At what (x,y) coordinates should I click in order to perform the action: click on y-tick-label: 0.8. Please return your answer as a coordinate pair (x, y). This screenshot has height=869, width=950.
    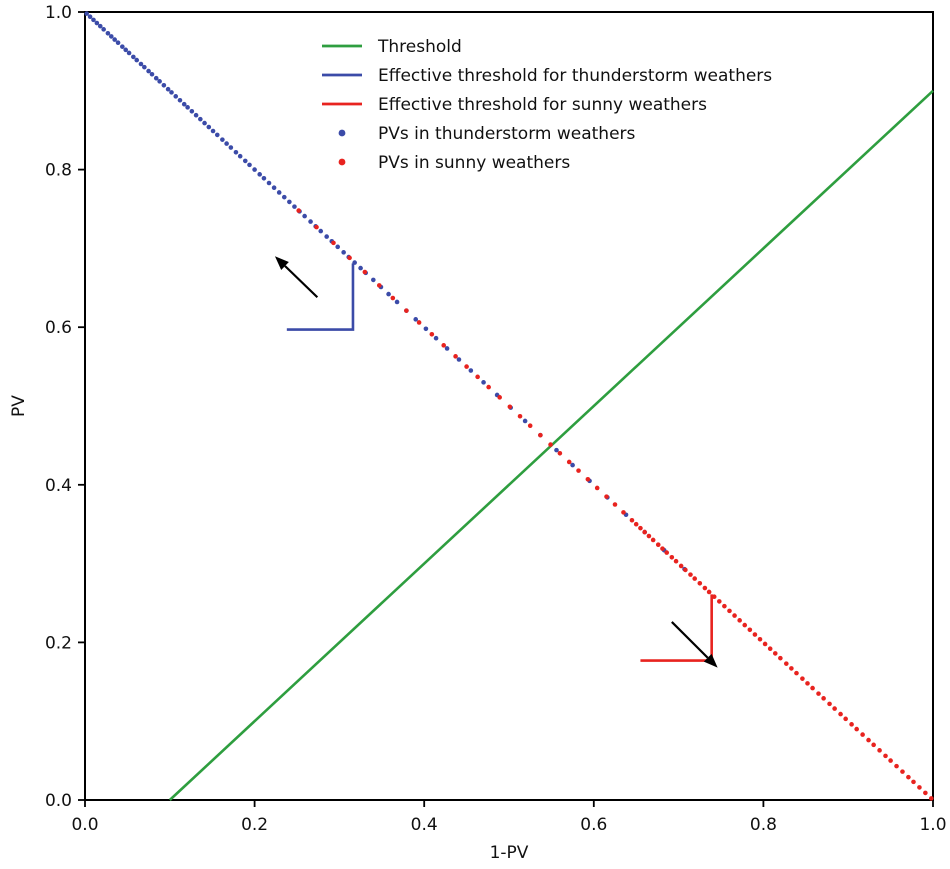
    Looking at the image, I should click on (58, 171).